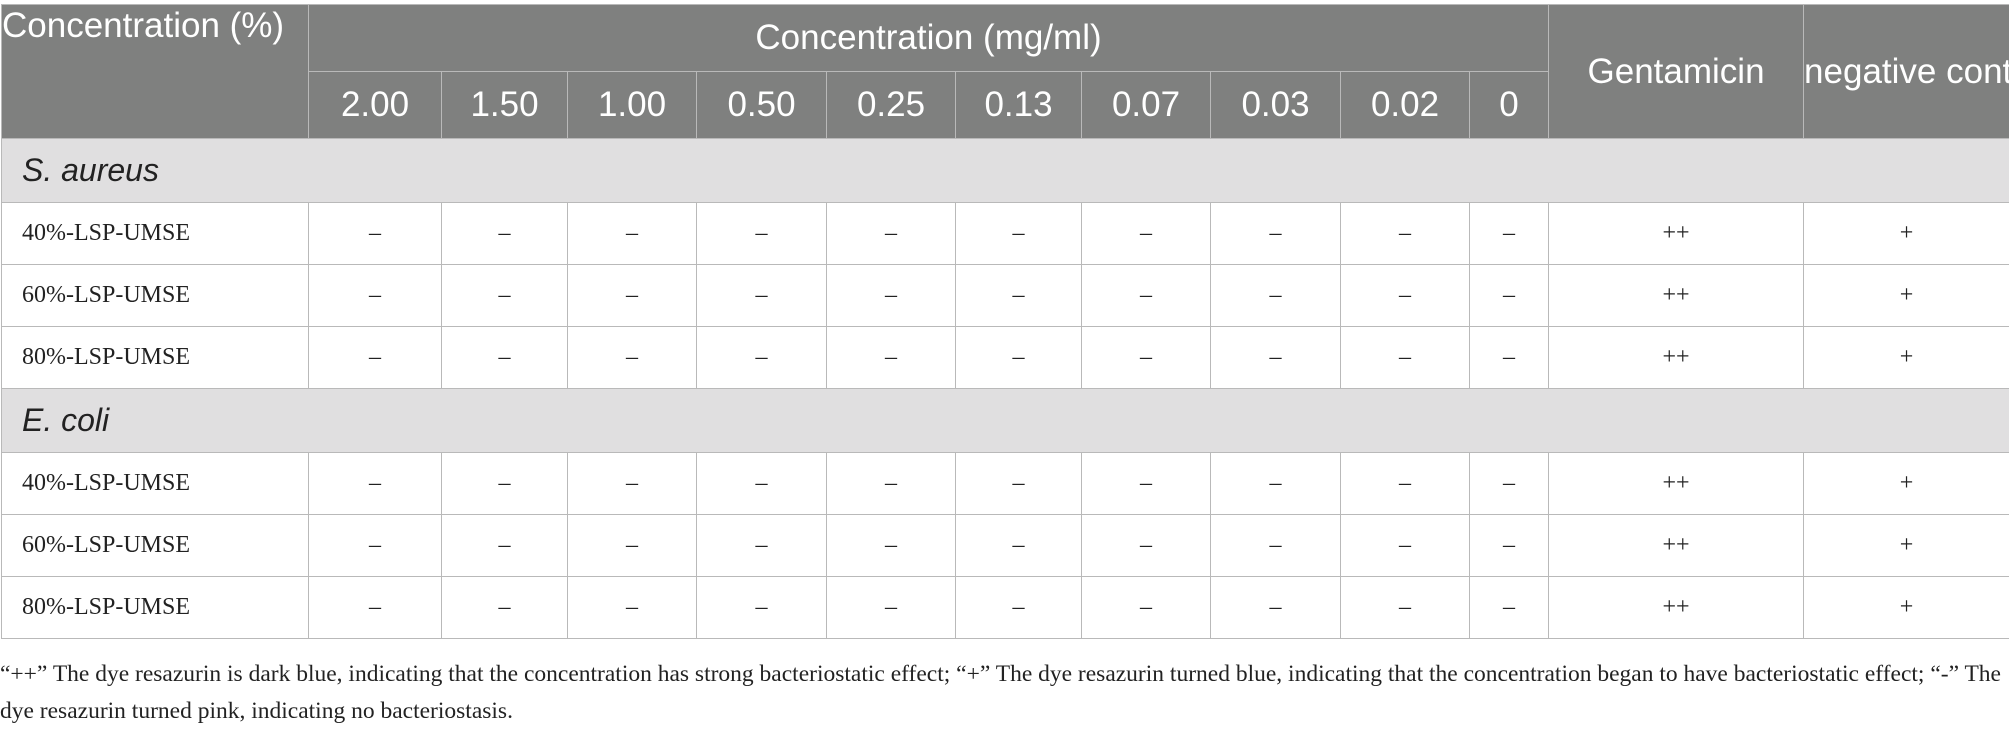 Image resolution: width=2009 pixels, height=733 pixels. What do you see at coordinates (1405, 105) in the screenshot?
I see `concentration-header: 0.02` at bounding box center [1405, 105].